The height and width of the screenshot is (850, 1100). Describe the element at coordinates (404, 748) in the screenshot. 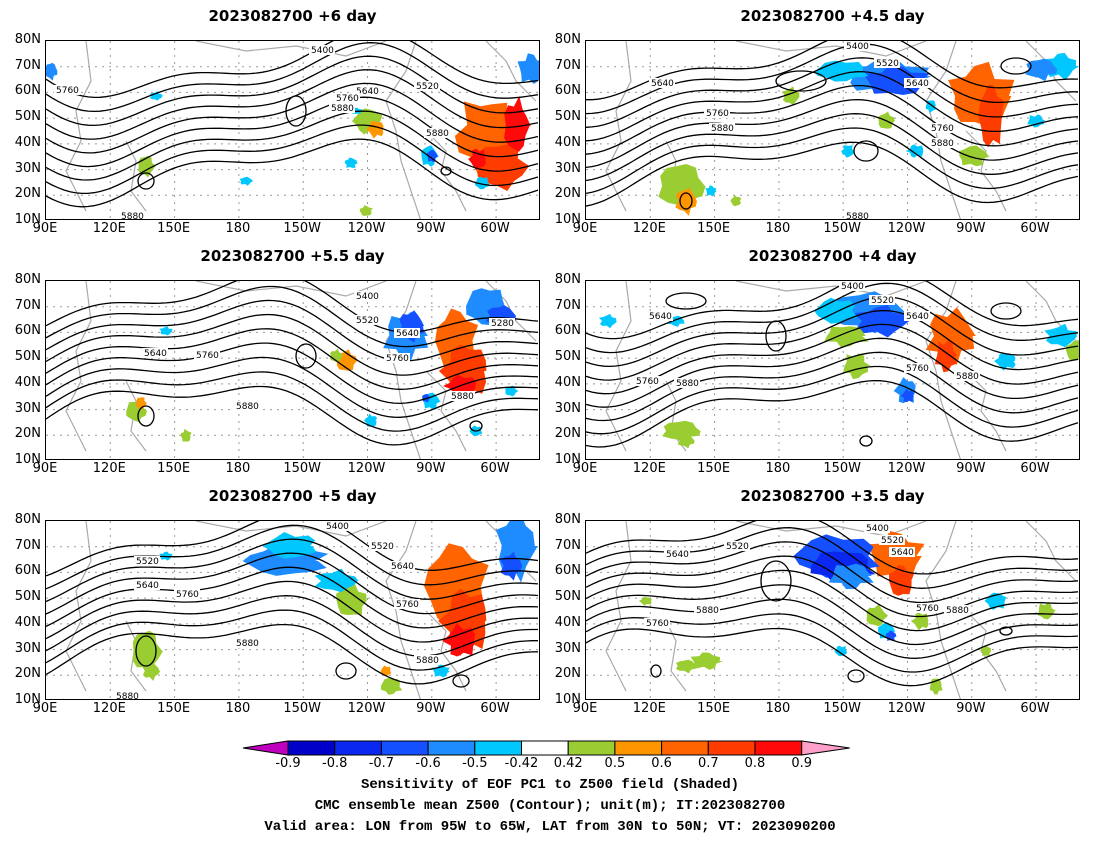

I see `colorbar-segment` at that location.